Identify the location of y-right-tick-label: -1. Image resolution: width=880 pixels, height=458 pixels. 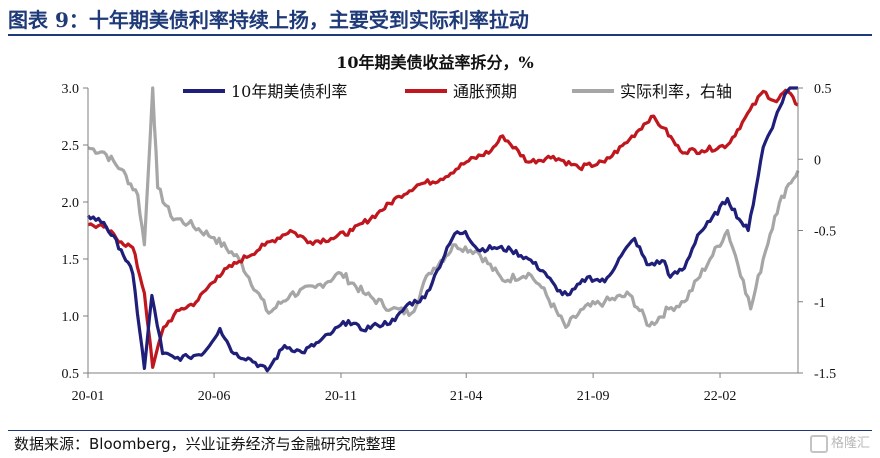
(820, 303).